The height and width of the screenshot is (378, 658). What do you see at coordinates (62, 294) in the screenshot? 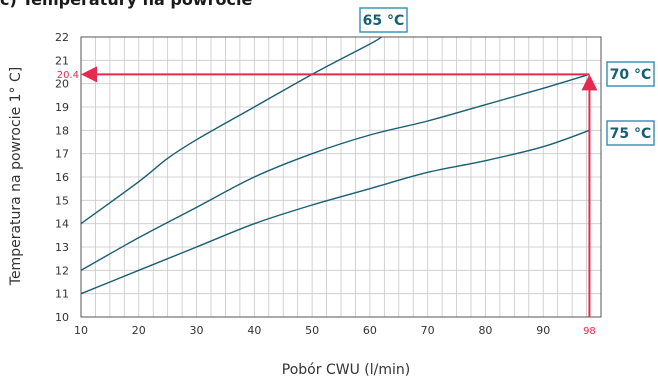
I see `y-tick-label: 11` at bounding box center [62, 294].